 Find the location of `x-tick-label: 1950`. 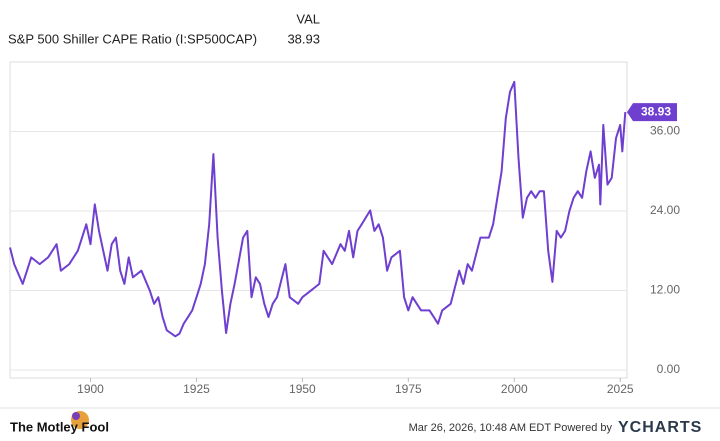

x-tick-label: 1950 is located at coordinates (302, 389).